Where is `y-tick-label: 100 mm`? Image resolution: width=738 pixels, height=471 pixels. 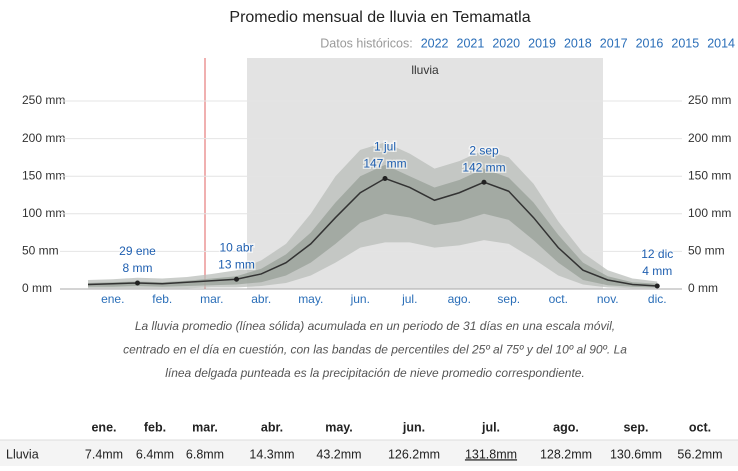
y-tick-label: 100 mm is located at coordinates (43, 213).